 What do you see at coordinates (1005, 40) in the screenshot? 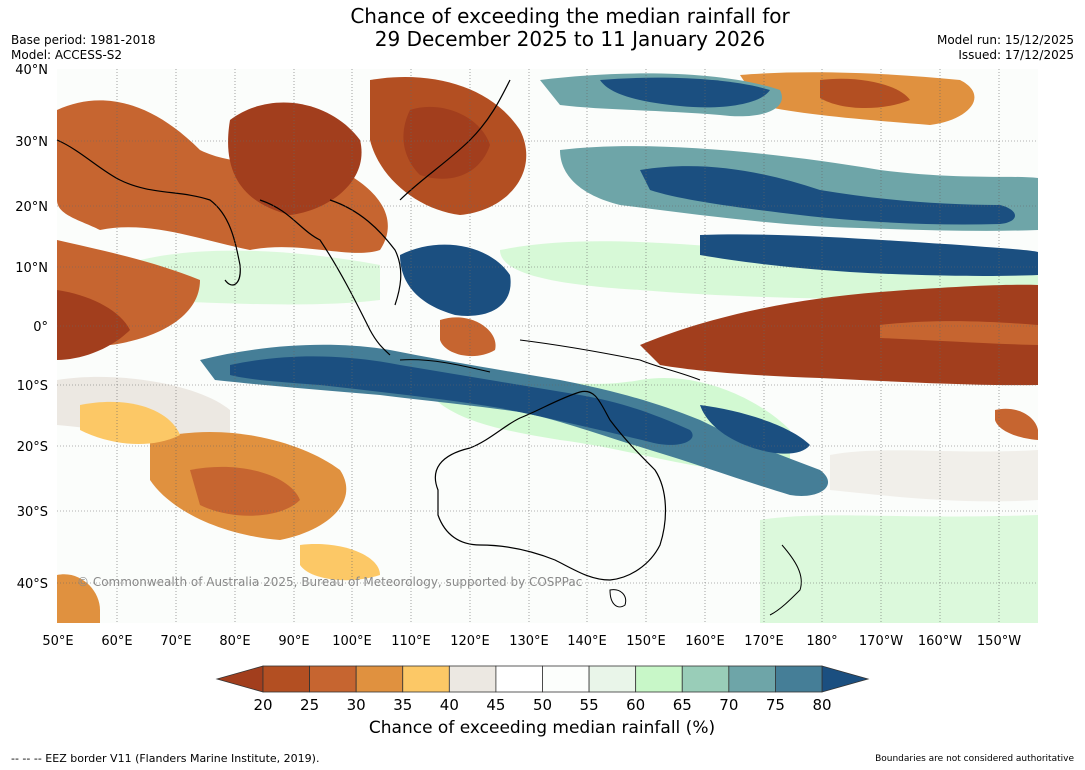
I see `model-run: Model run: 15/12/2025` at bounding box center [1005, 40].